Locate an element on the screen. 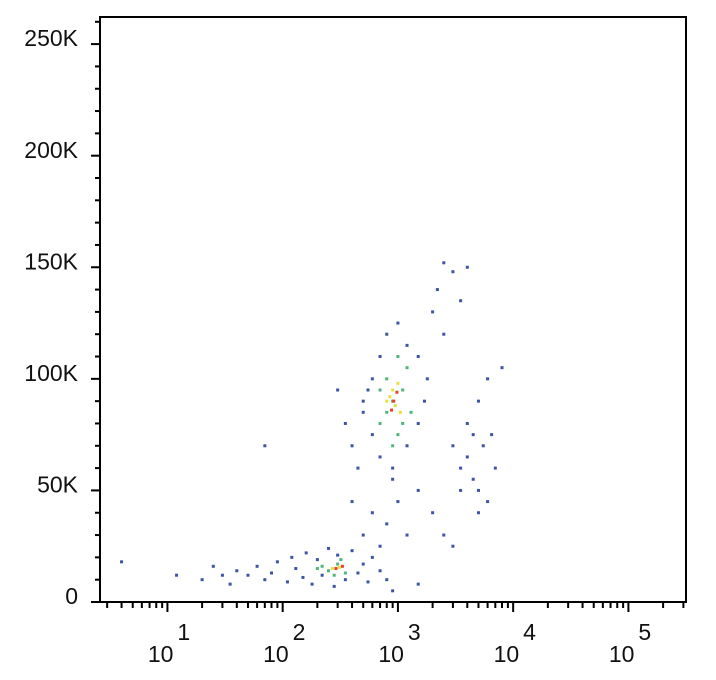 This screenshot has height=680, width=716. x-tick-exponent: 2 is located at coordinates (299, 632).